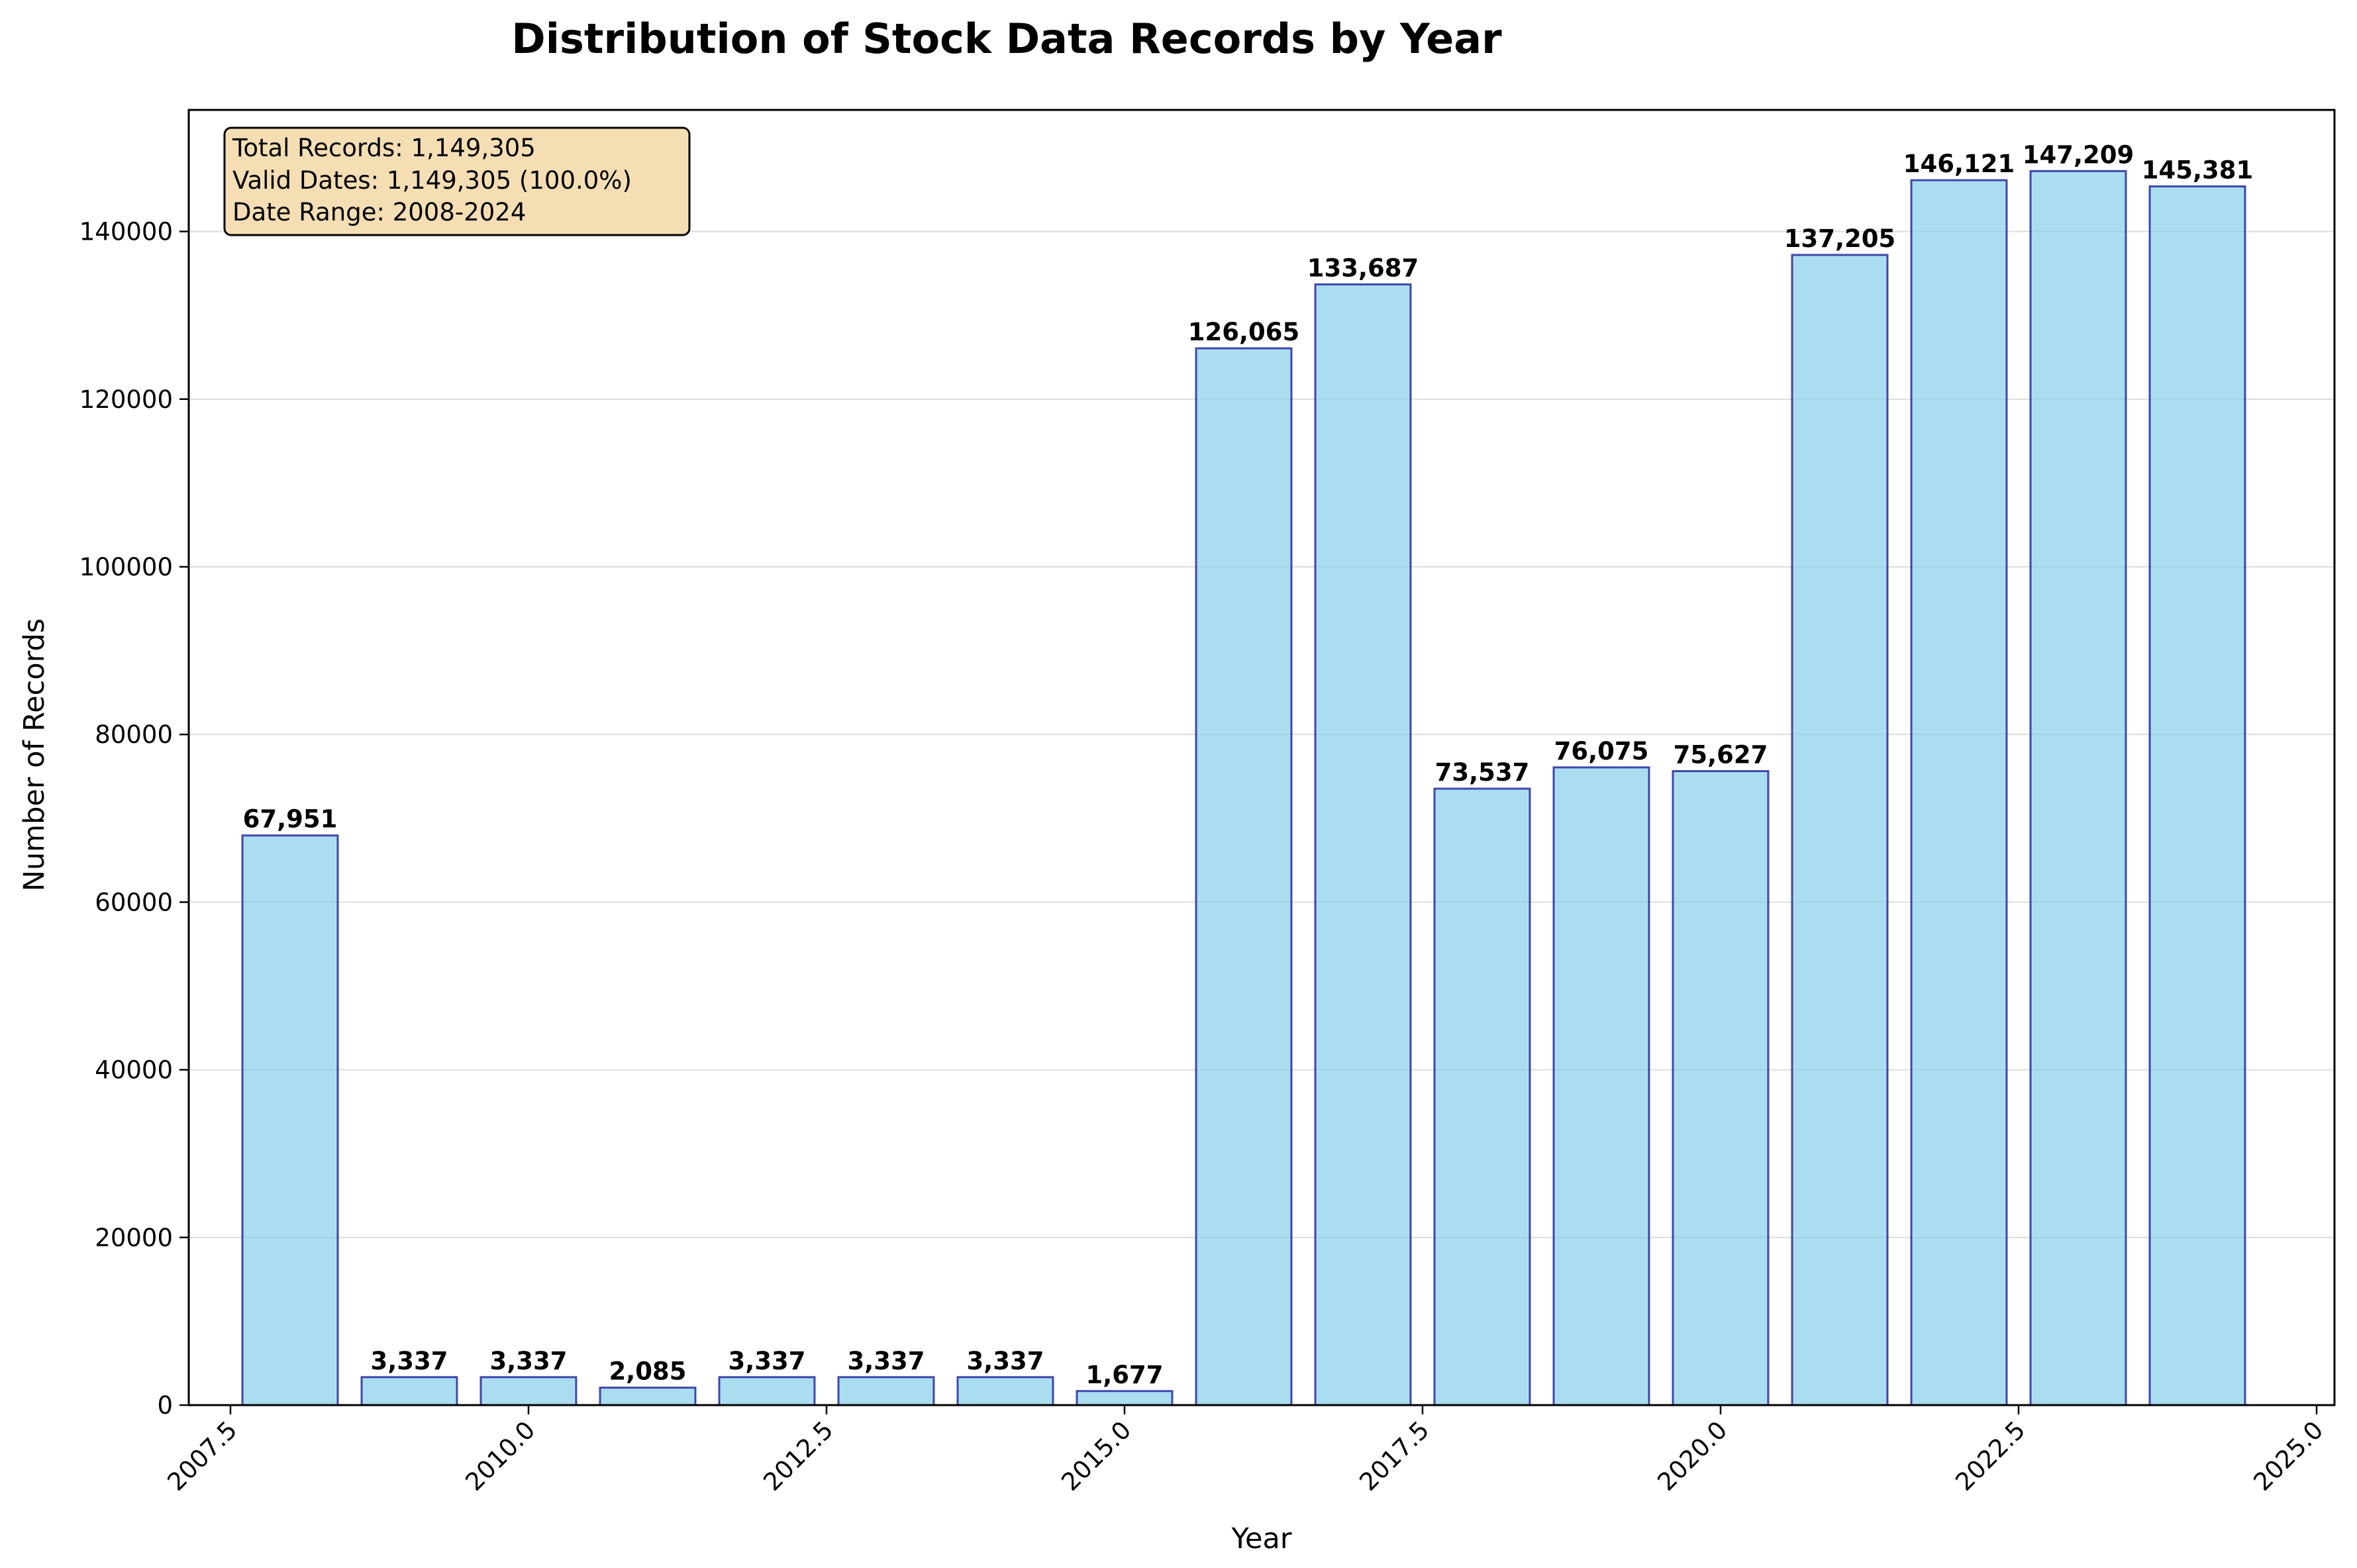 This screenshot has height=1568, width=2357. I want to click on info-valid-dates: Valid Dates: 1,149,305 (100.0%), so click(432, 180).